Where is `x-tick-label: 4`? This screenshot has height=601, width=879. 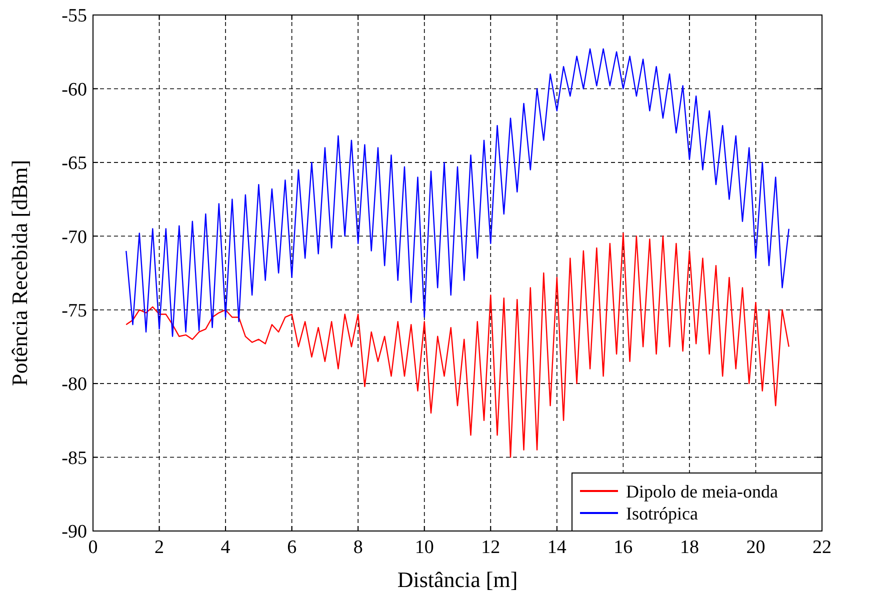 x-tick-label: 4 is located at coordinates (225, 547).